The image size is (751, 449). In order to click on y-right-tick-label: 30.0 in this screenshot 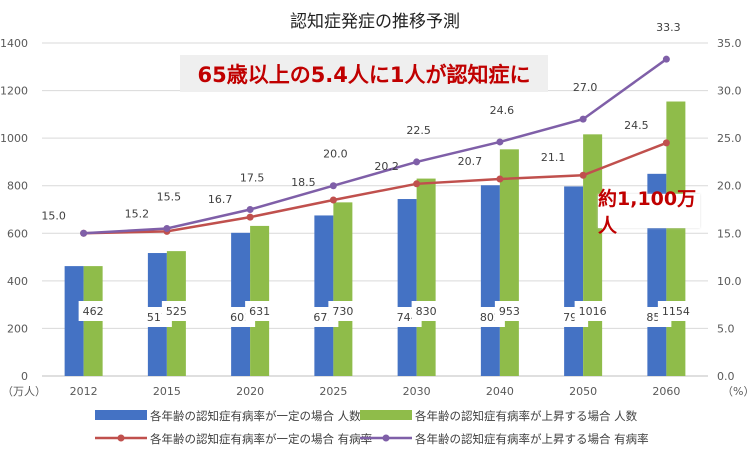, I will do `click(729, 91)`.